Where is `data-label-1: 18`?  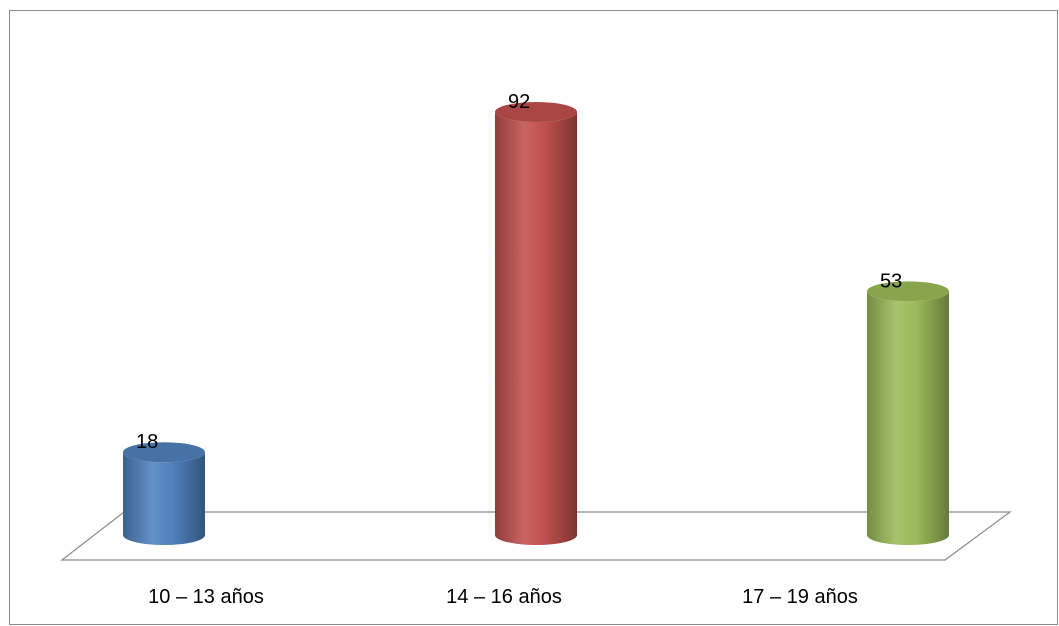 data-label-1: 18 is located at coordinates (147, 442).